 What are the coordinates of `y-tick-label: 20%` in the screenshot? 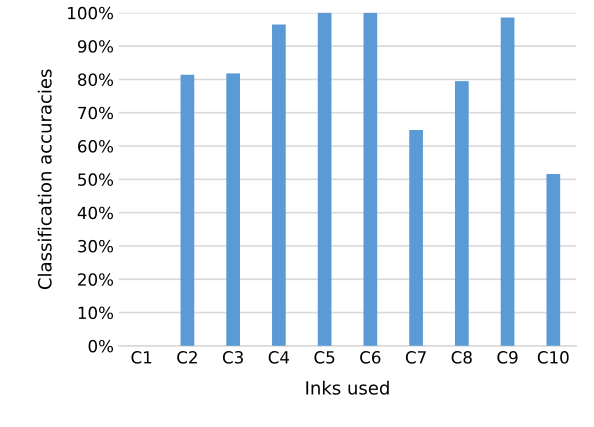 It's located at (96, 279).